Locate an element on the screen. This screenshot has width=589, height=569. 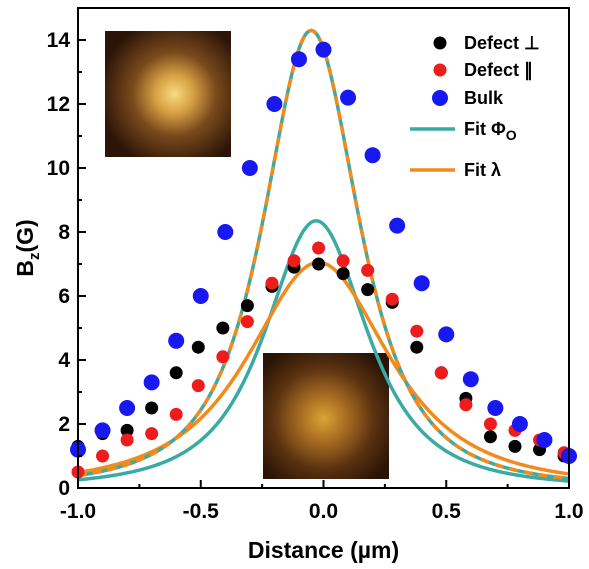
legend-label-fit-phi-subscript: O is located at coordinates (511, 135).